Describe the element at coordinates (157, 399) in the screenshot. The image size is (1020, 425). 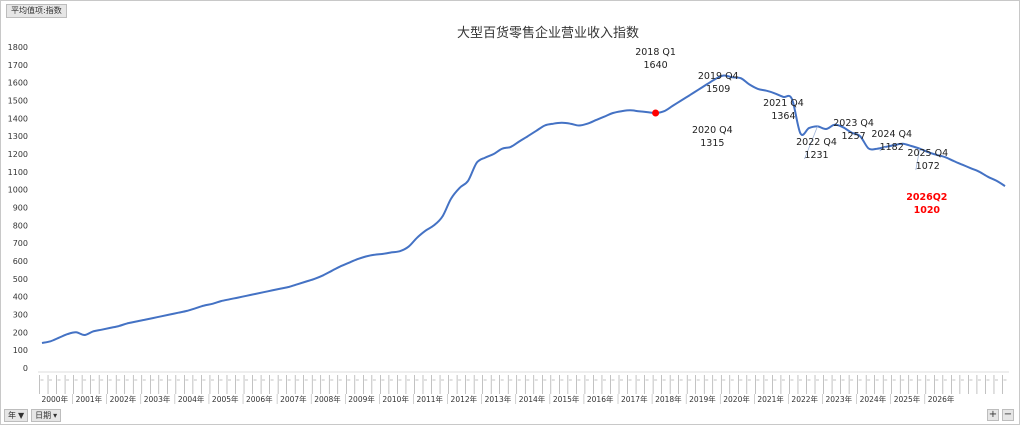
I see `year-tick-label: 2003年` at that location.